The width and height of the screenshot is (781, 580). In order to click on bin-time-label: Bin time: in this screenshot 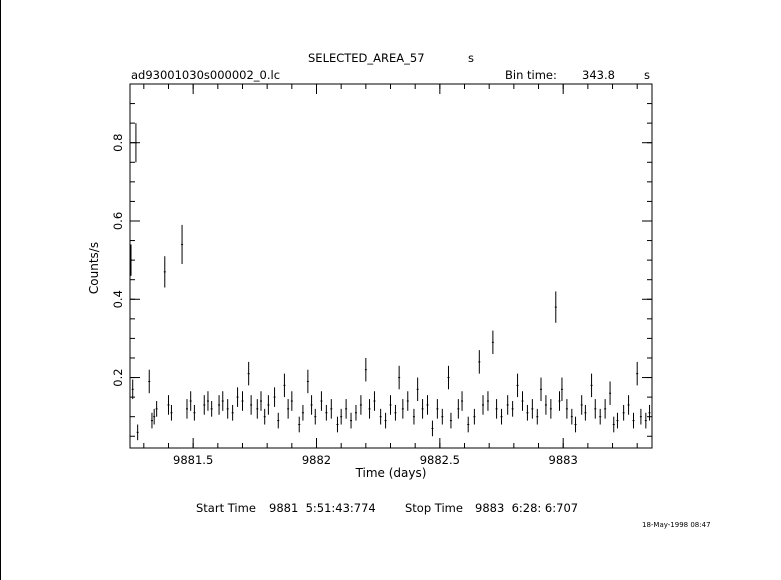, I will do `click(531, 75)`.